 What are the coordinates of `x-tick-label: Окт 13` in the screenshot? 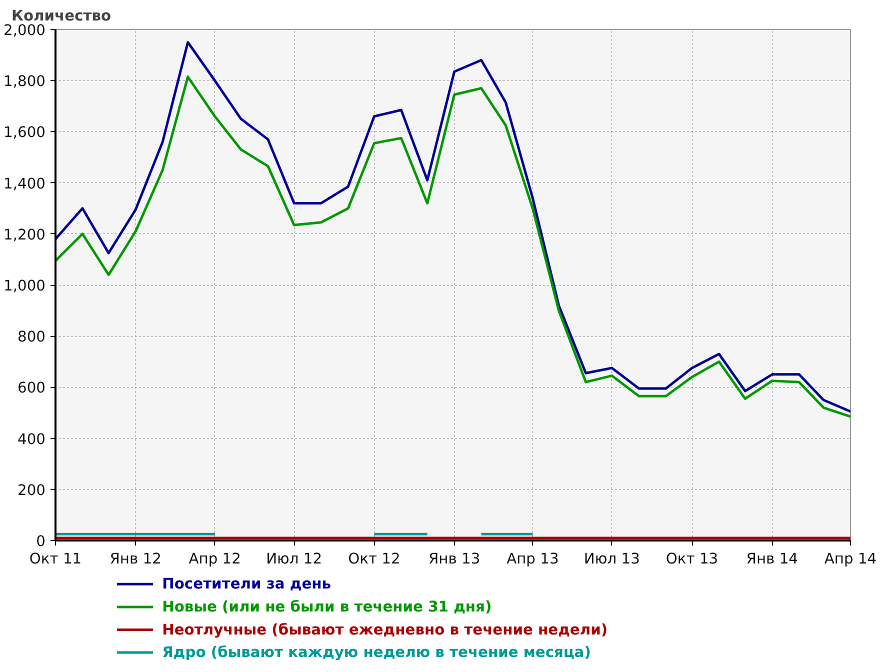 It's located at (692, 559).